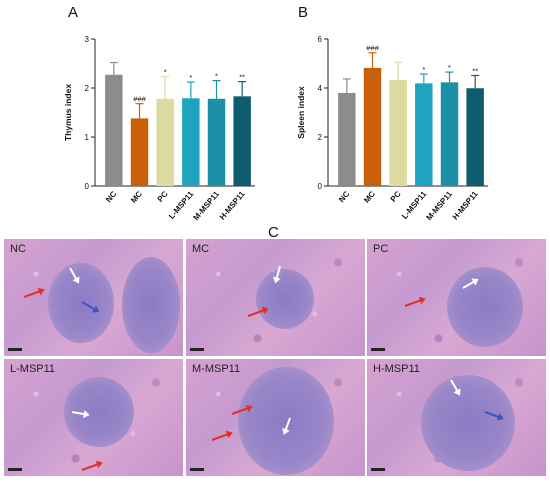  Describe the element at coordinates (320, 39) in the screenshot. I see `y-tick-label: 6` at that location.